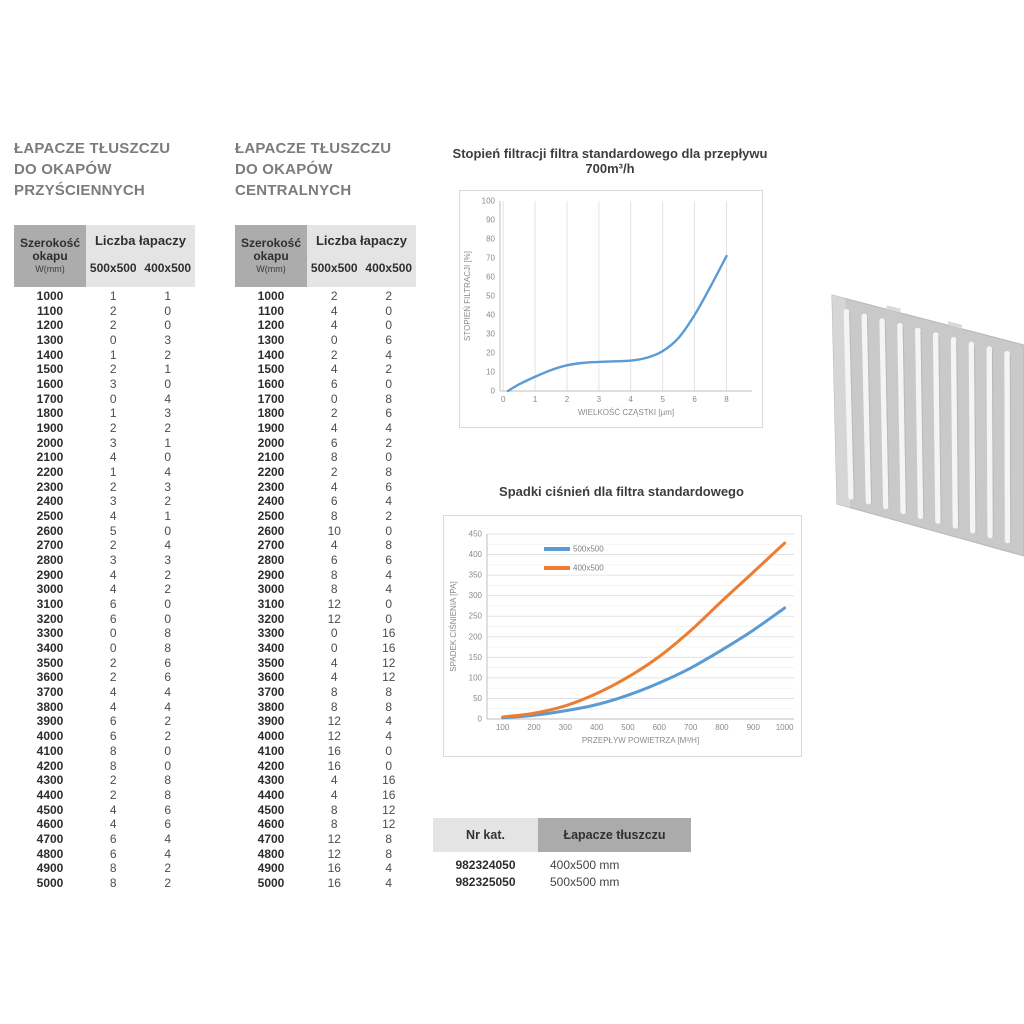 Image resolution: width=1024 pixels, height=1024 pixels. I want to click on baffle-grease-filter-illustration, so click(927, 425).